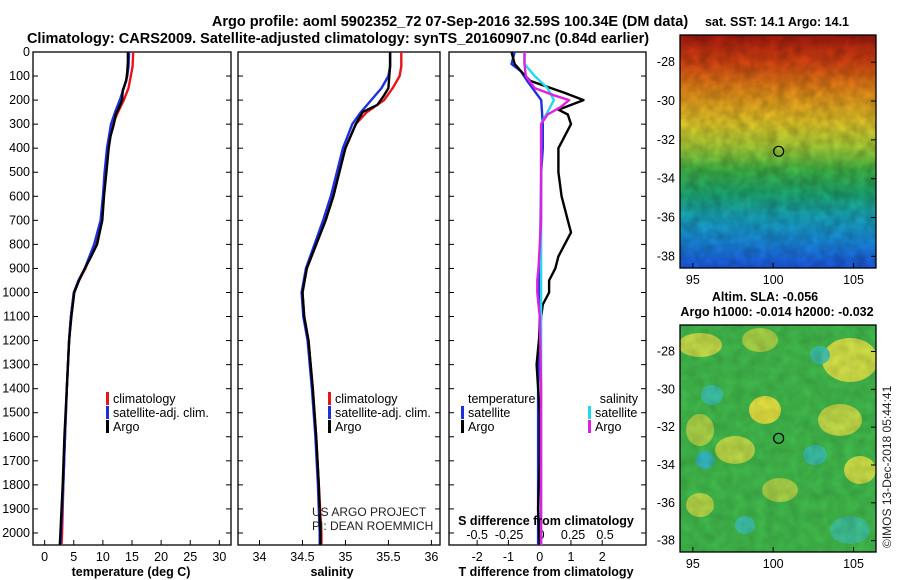 The height and width of the screenshot is (580, 900). I want to click on temperature-series-argo, so click(94, 298).